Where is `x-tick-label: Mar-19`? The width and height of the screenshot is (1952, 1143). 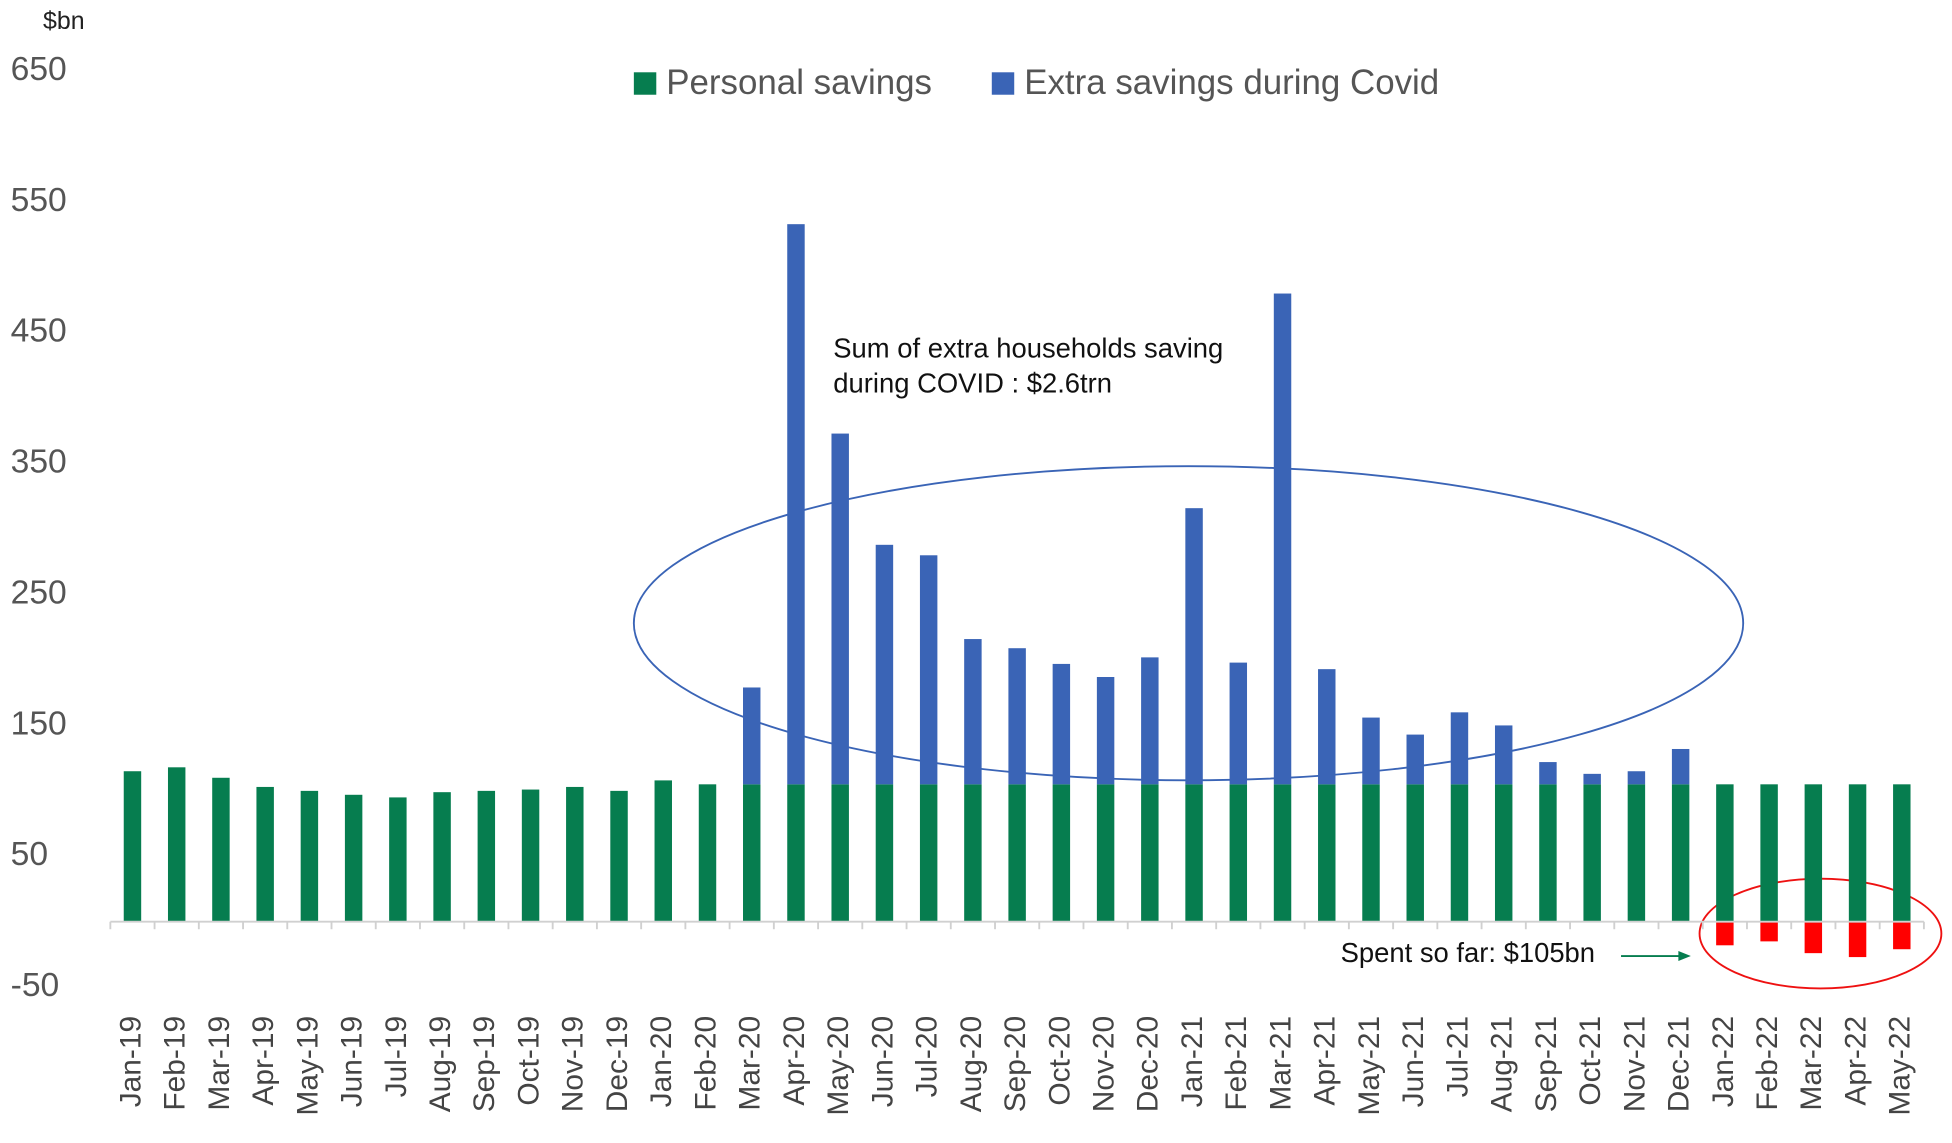
x-tick-label: Mar-19 is located at coordinates (219, 1063).